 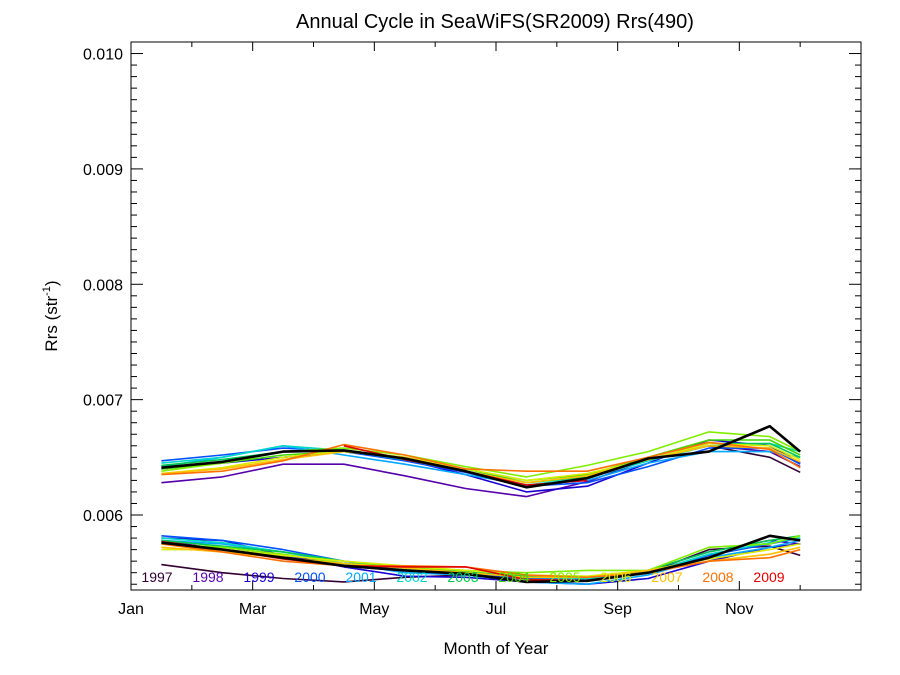 What do you see at coordinates (768, 577) in the screenshot?
I see `legend-label-2009: 2009` at bounding box center [768, 577].